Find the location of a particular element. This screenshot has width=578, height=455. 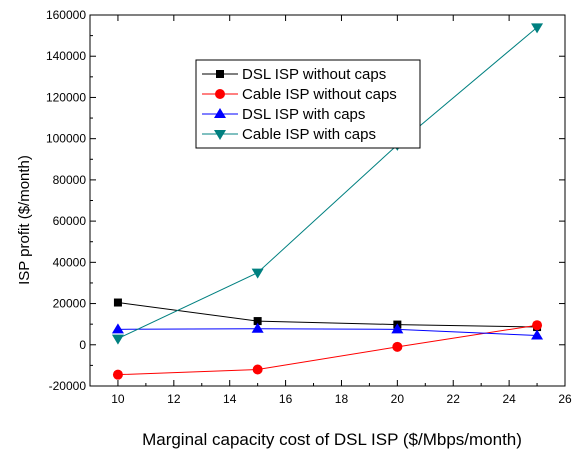

series-dsl-isp-without-caps is located at coordinates (327, 315).